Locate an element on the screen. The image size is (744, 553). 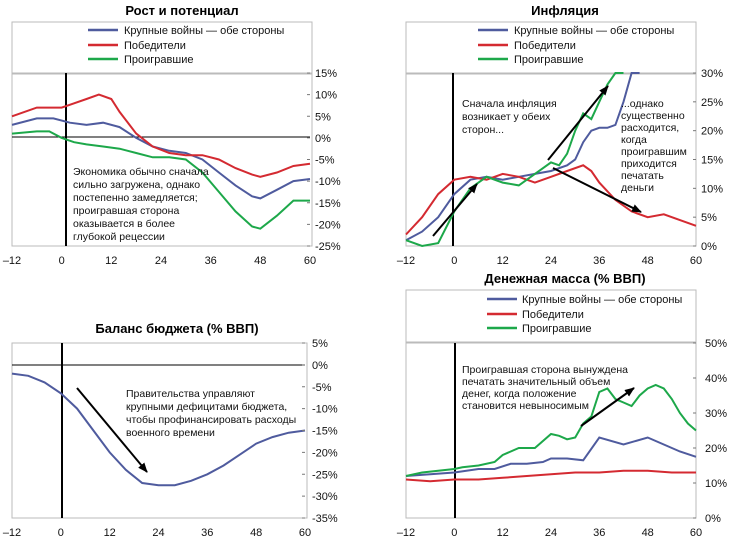
growth-plot-frame is located at coordinates (162, 159).